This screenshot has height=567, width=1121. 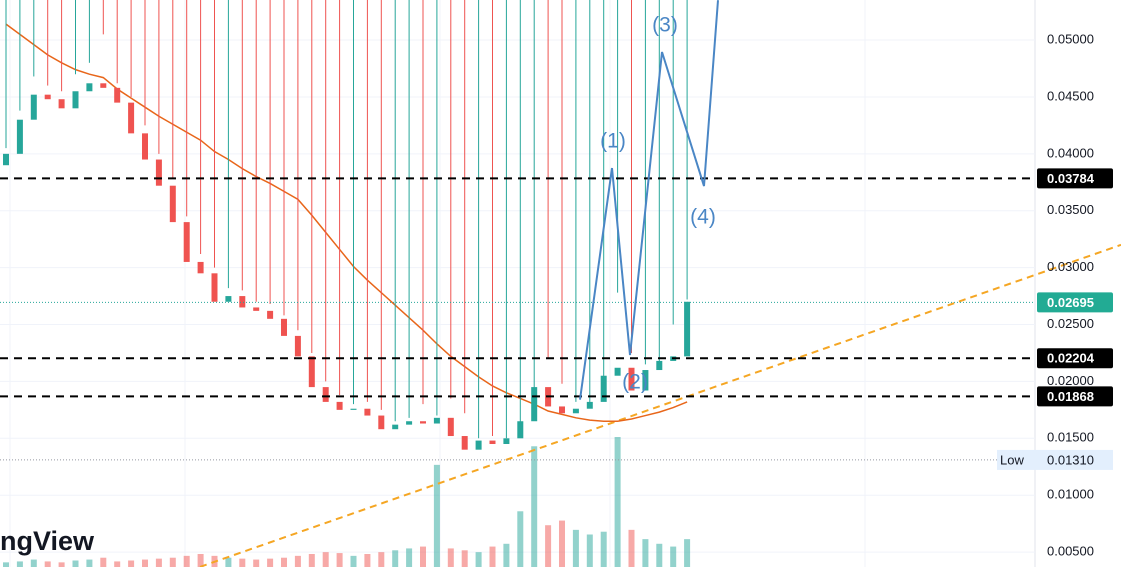 What do you see at coordinates (1070, 380) in the screenshot?
I see `y-tick-label: 0.02000` at bounding box center [1070, 380].